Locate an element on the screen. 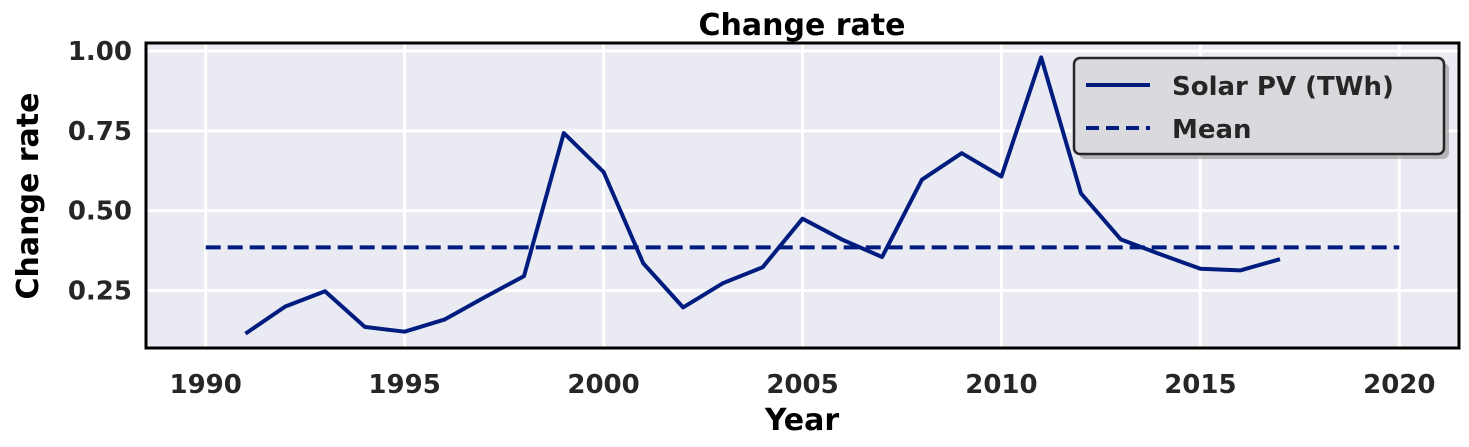 Image resolution: width=1469 pixels, height=447 pixels. x-tick-label: 2015 is located at coordinates (1200, 385).